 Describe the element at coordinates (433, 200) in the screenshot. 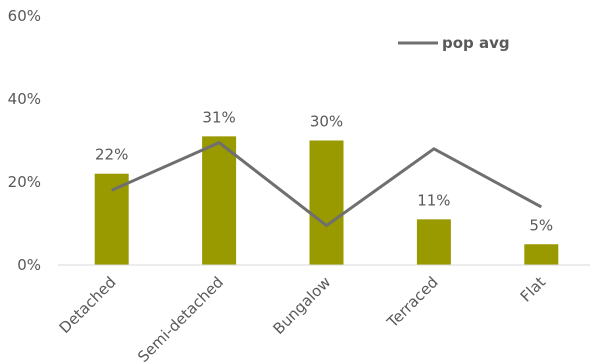

I see `bar-data-label: 11%` at that location.